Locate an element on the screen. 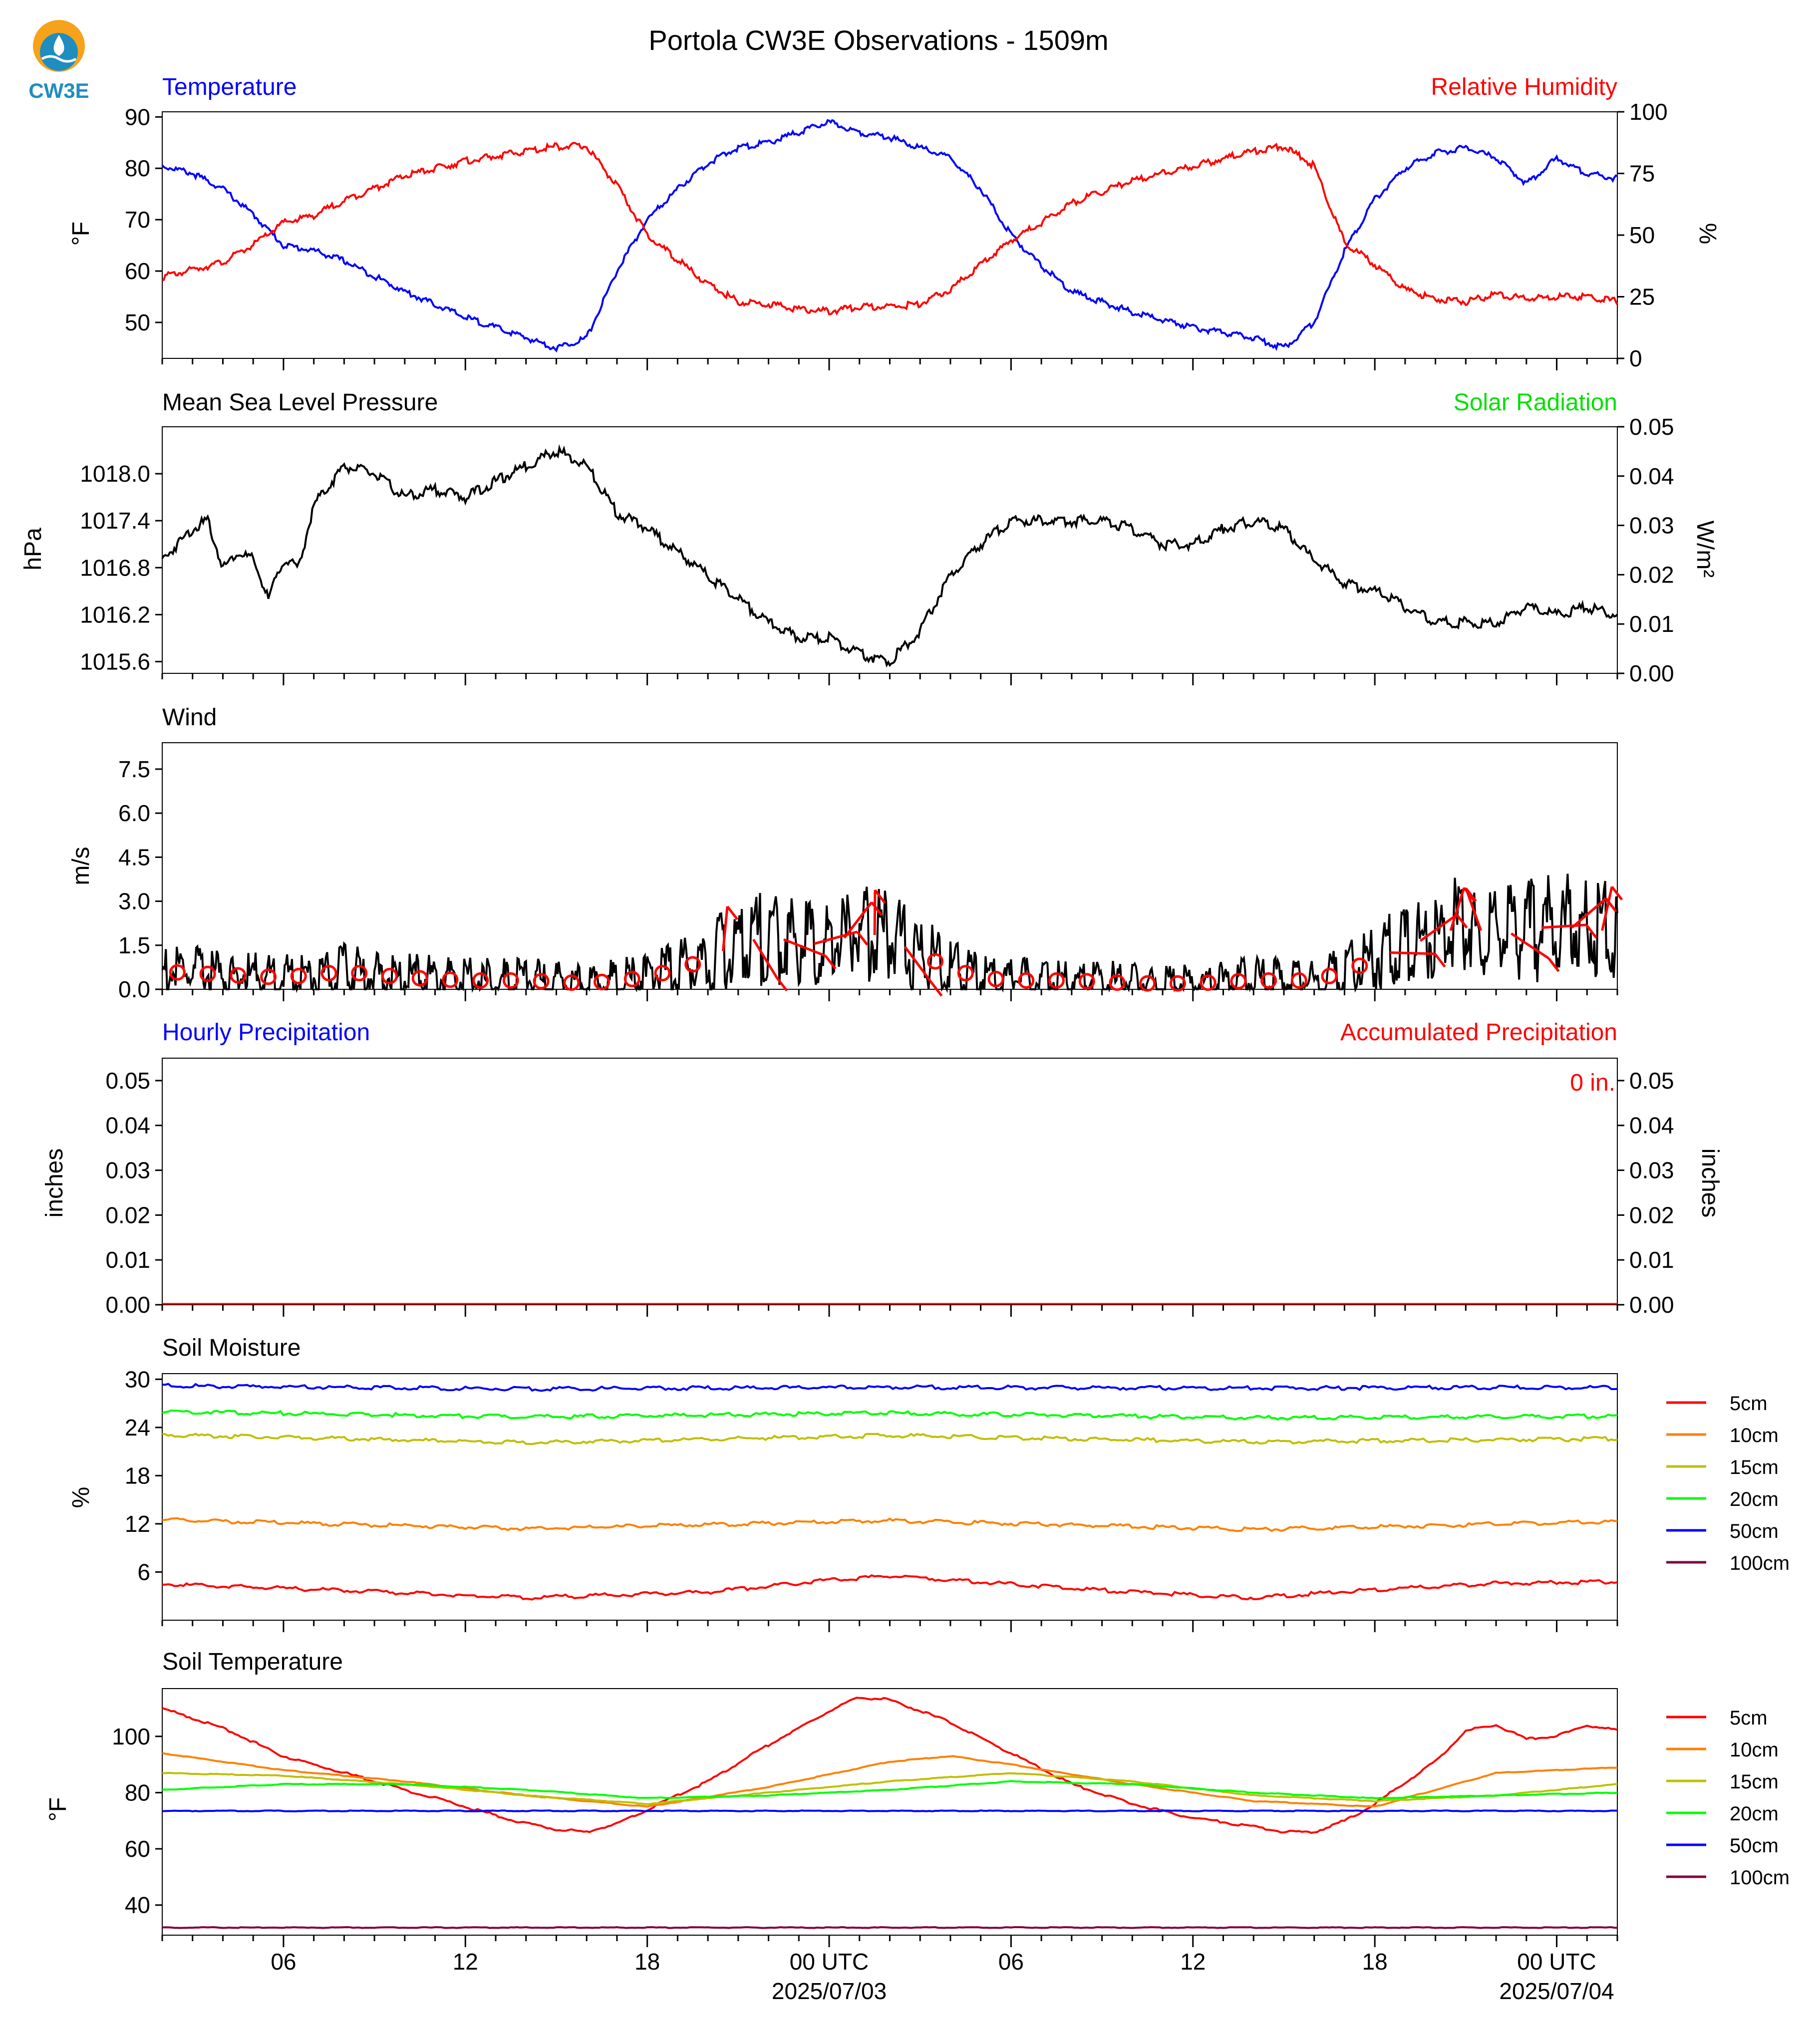 The image size is (1820, 2028). humidity-ytick-label: 75 is located at coordinates (1642, 174).